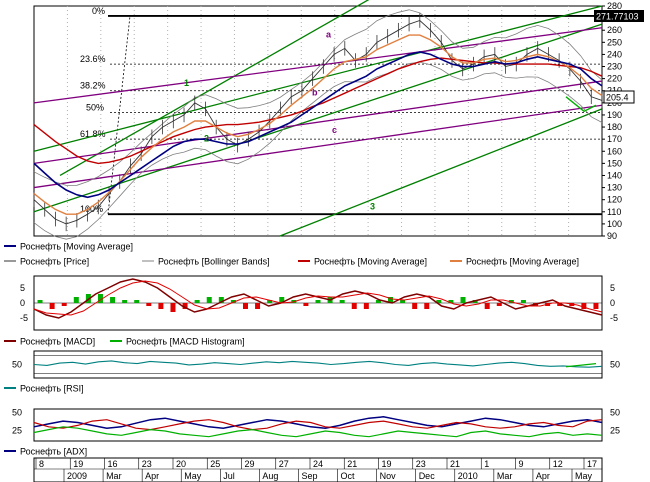 The height and width of the screenshot is (482, 650). Describe the element at coordinates (615, 365) in the screenshot. I see `rsi-tick-label-right: 50` at that location.